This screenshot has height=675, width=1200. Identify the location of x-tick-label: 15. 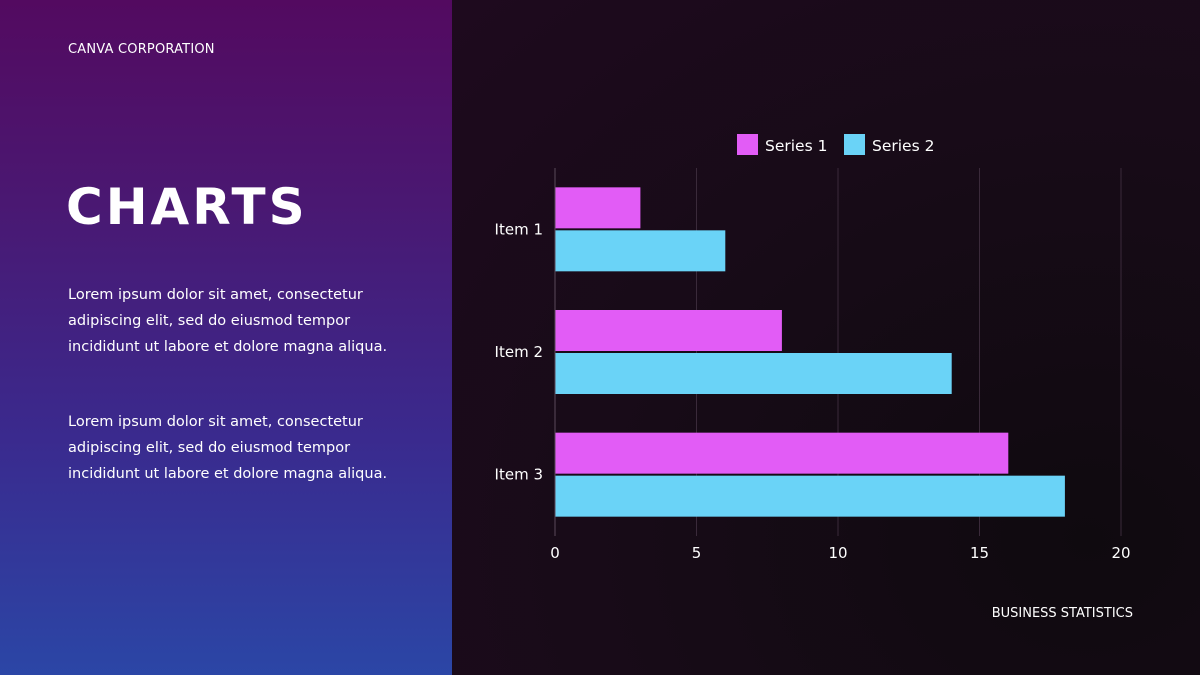
(979, 553).